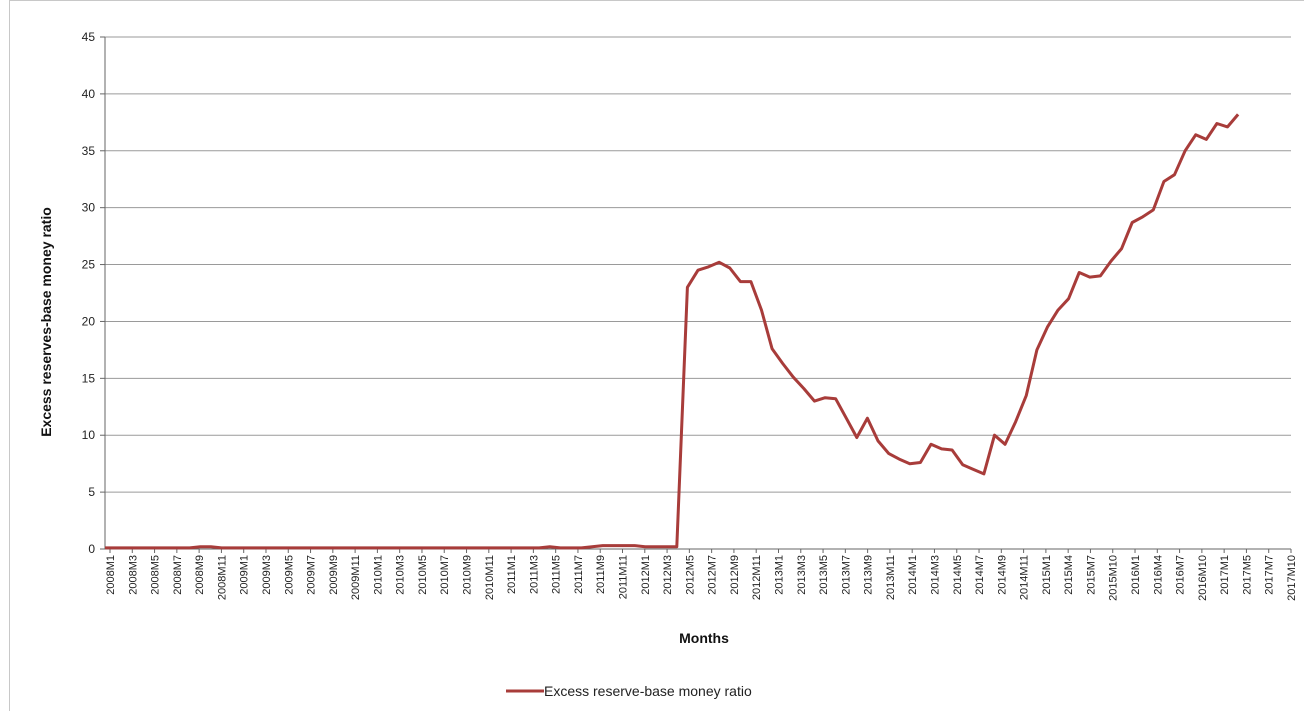 The height and width of the screenshot is (712, 1304). I want to click on x-tick-label: 2009M9, so click(334, 575).